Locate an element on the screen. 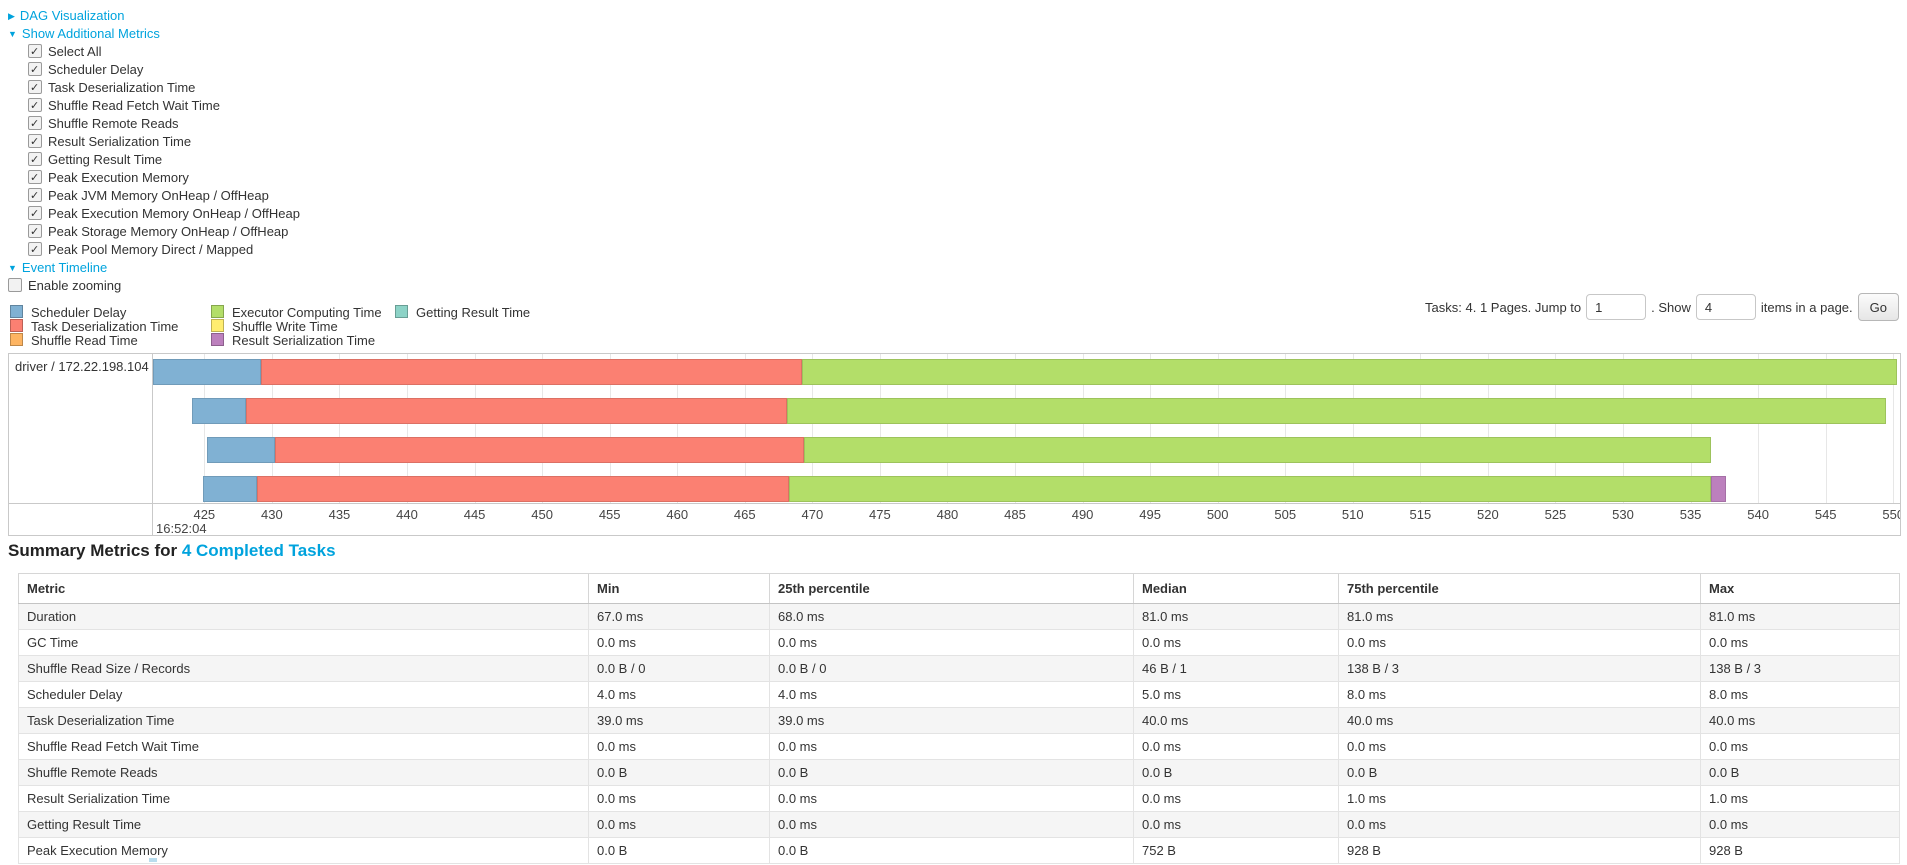 The image size is (1907, 865). metric-checkbox-label: Peak JVM Memory OnHeap / OffHeap is located at coordinates (158, 195).